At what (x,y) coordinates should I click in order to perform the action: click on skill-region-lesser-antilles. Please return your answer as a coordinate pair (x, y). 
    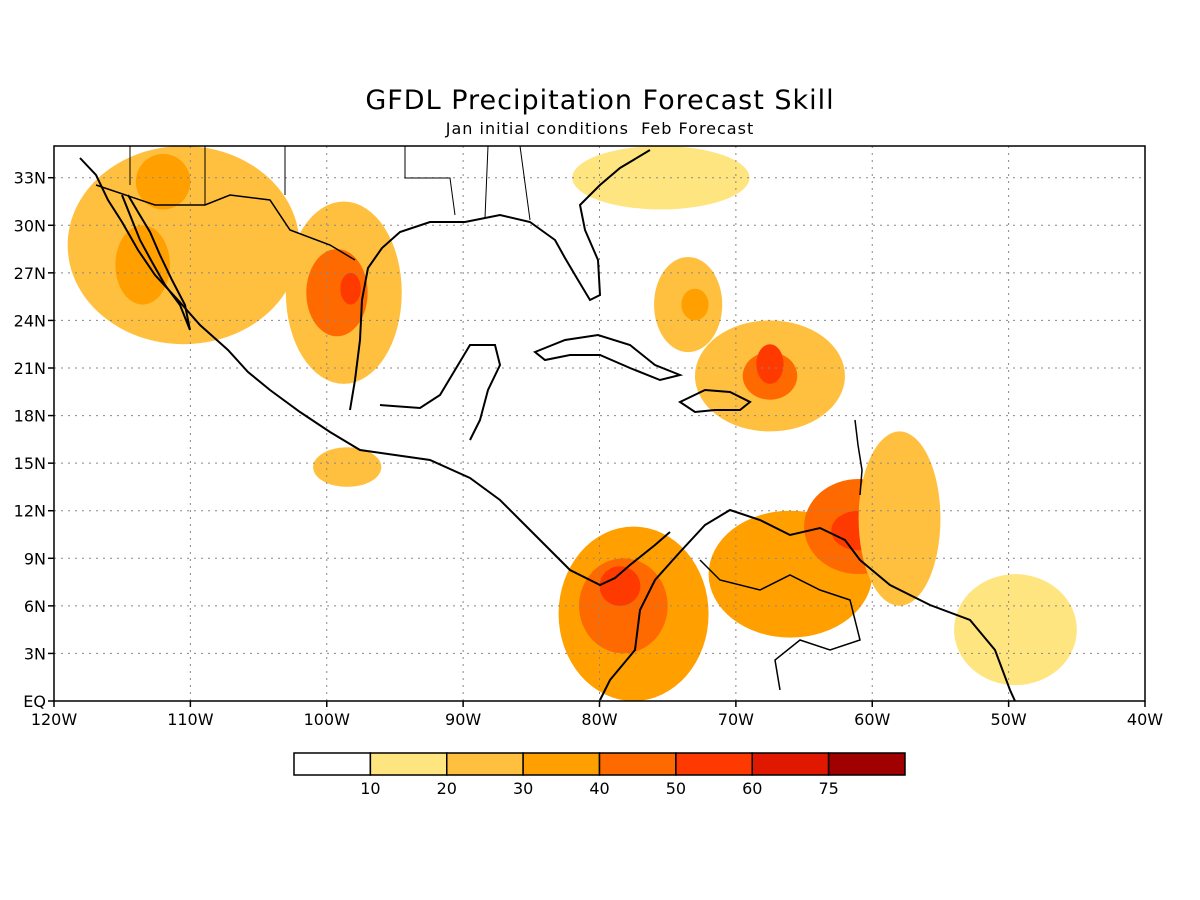
    Looking at the image, I should click on (899, 518).